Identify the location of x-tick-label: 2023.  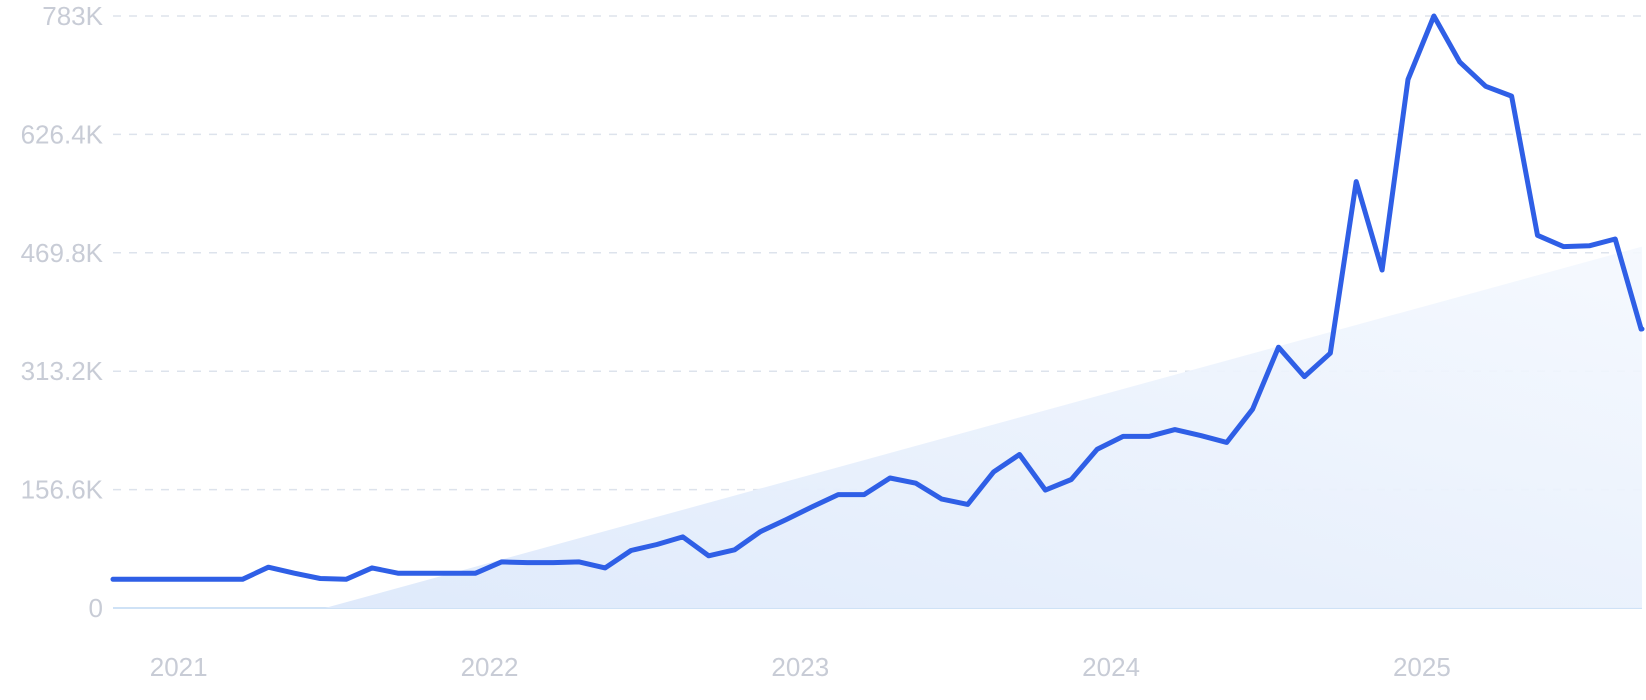
(800, 667).